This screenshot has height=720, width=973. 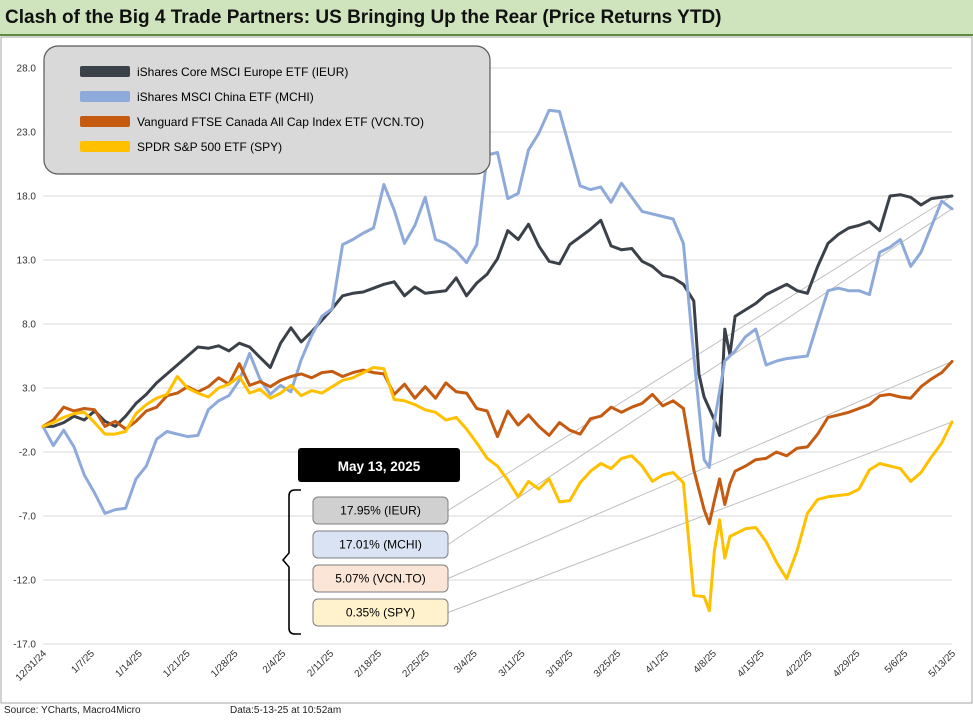 I want to click on y-tick-label: 8.0, so click(x=29, y=325).